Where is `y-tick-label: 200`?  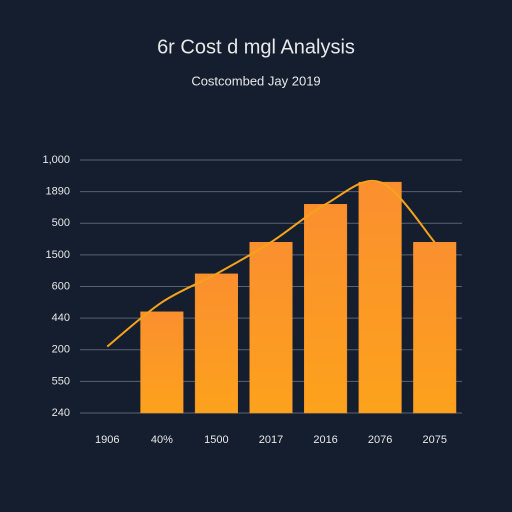 y-tick-label: 200 is located at coordinates (61, 350).